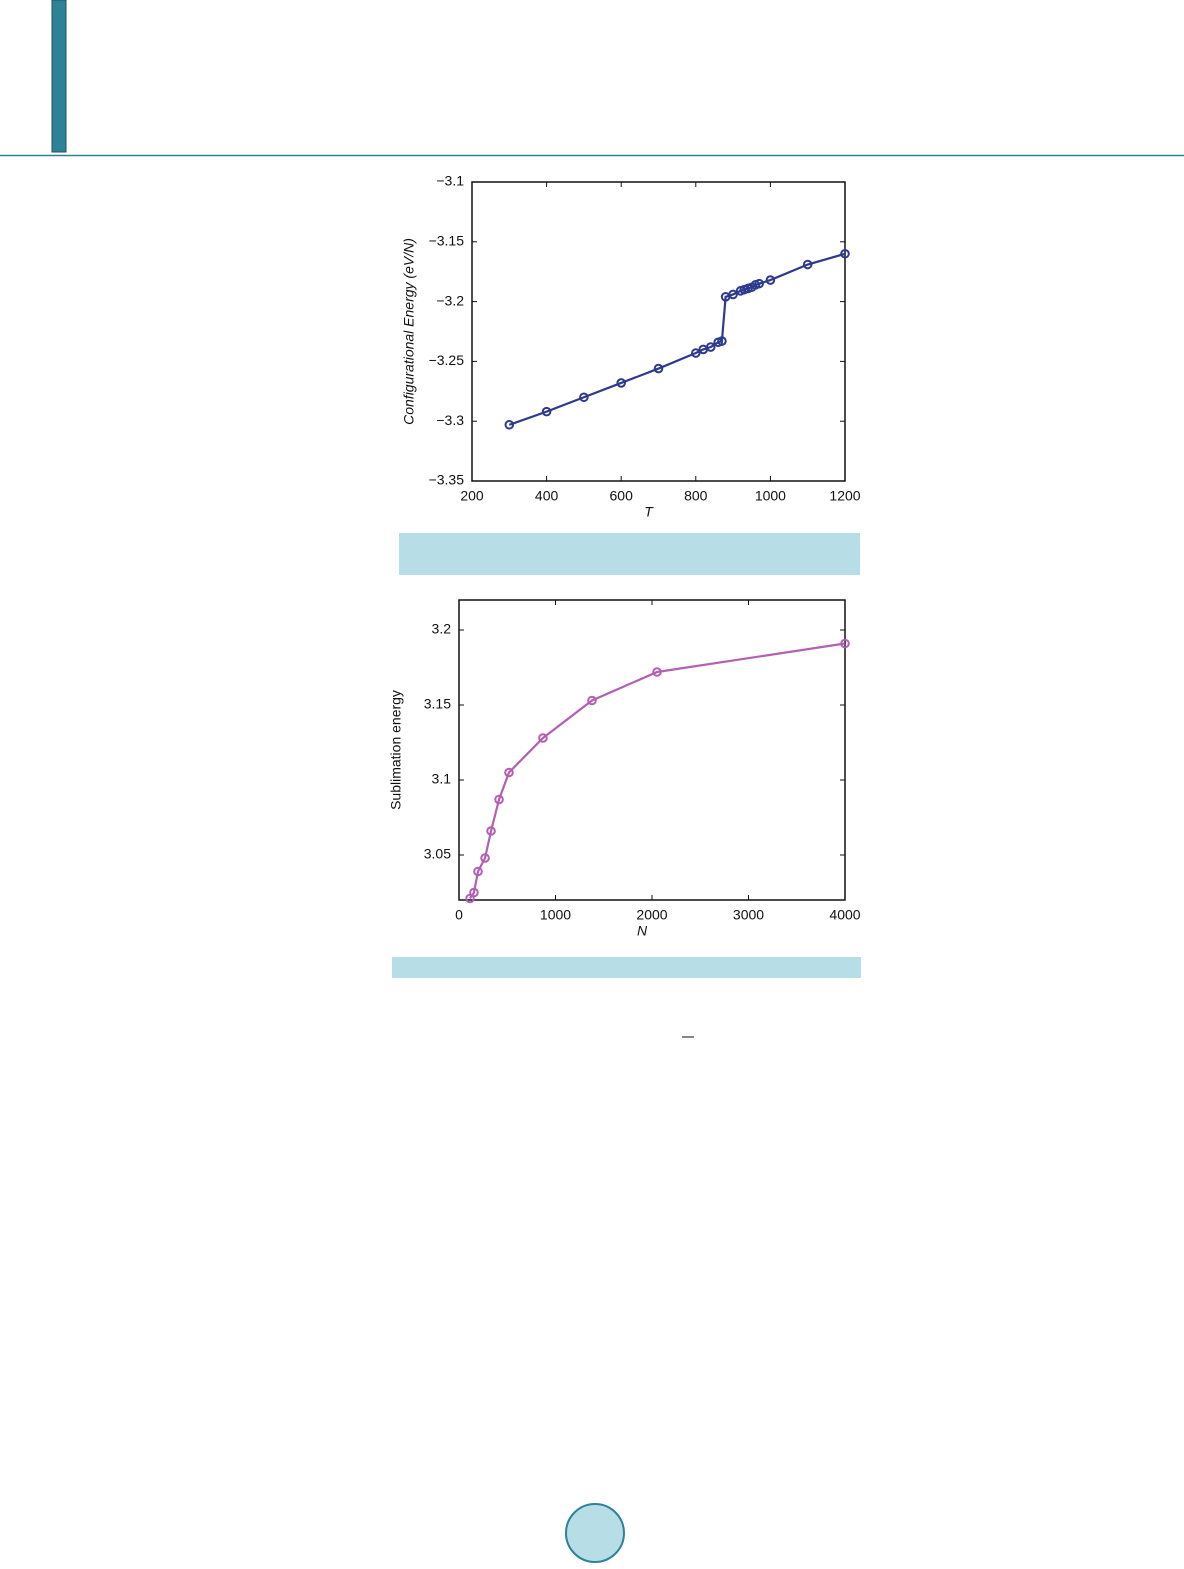  What do you see at coordinates (437, 704) in the screenshot?
I see `y-tick-label: 3.15` at bounding box center [437, 704].